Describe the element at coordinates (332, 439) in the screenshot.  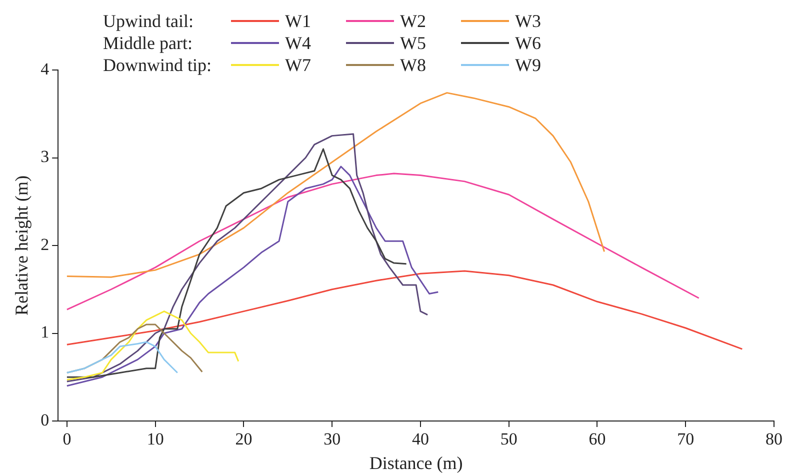
I see `x-tick-label: 30` at that location.